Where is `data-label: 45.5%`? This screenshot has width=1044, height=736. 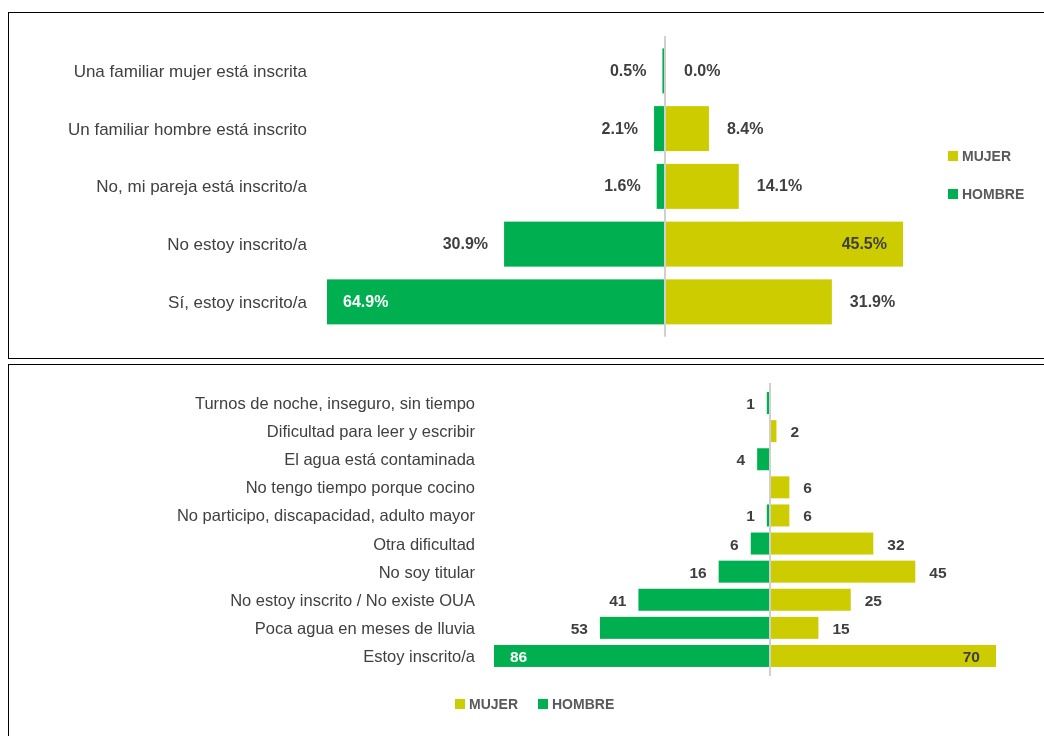
data-label: 45.5% is located at coordinates (864, 244).